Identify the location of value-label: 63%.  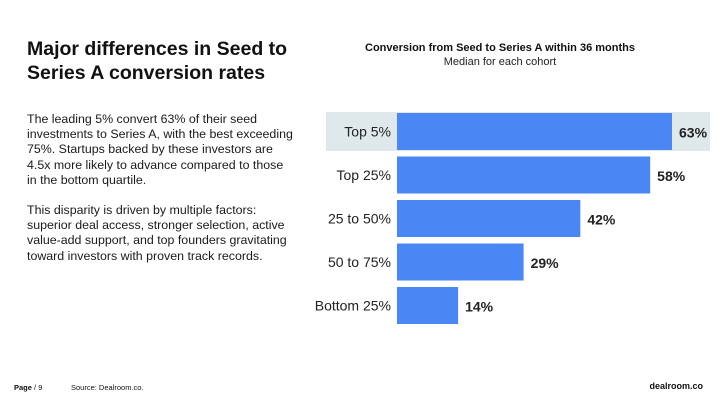
(693, 133).